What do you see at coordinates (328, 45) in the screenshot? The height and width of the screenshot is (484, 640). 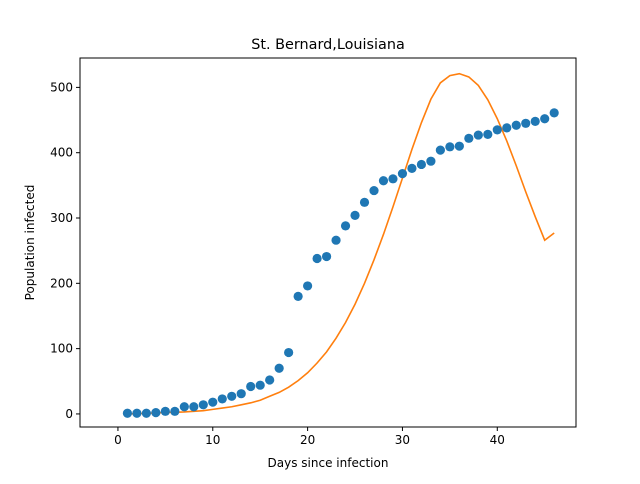 I see `chart-title: St. Bernard,Louisiana` at bounding box center [328, 45].